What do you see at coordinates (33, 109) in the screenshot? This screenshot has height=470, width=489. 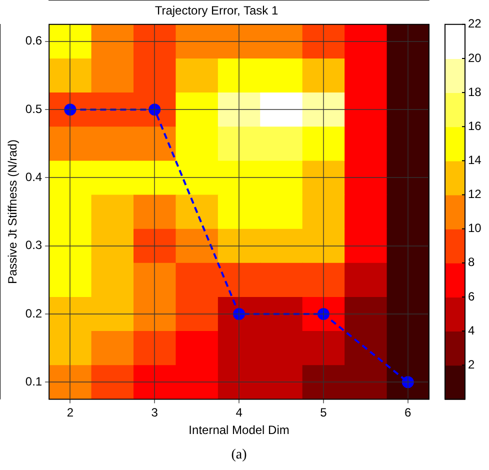 I see `y-tick-label: 0.5` at bounding box center [33, 109].